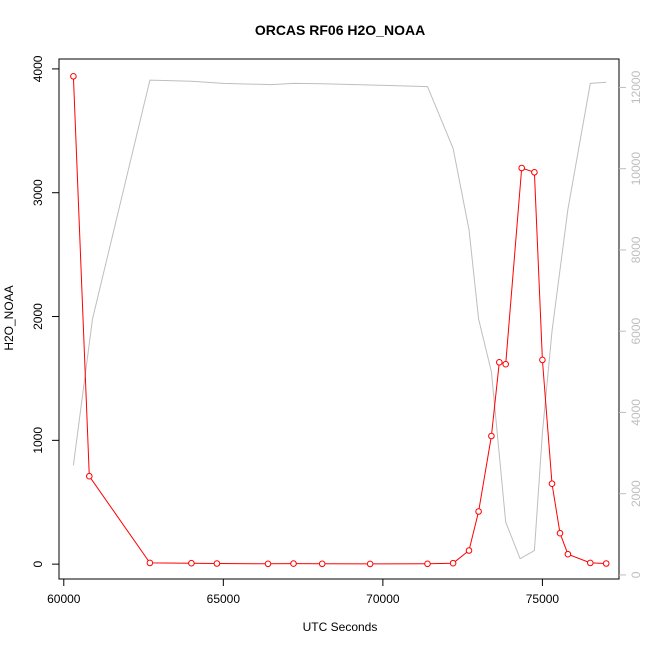 This screenshot has width=650, height=650. Describe the element at coordinates (636, 87) in the screenshot. I see `y2-tick-label: 12000` at that location.